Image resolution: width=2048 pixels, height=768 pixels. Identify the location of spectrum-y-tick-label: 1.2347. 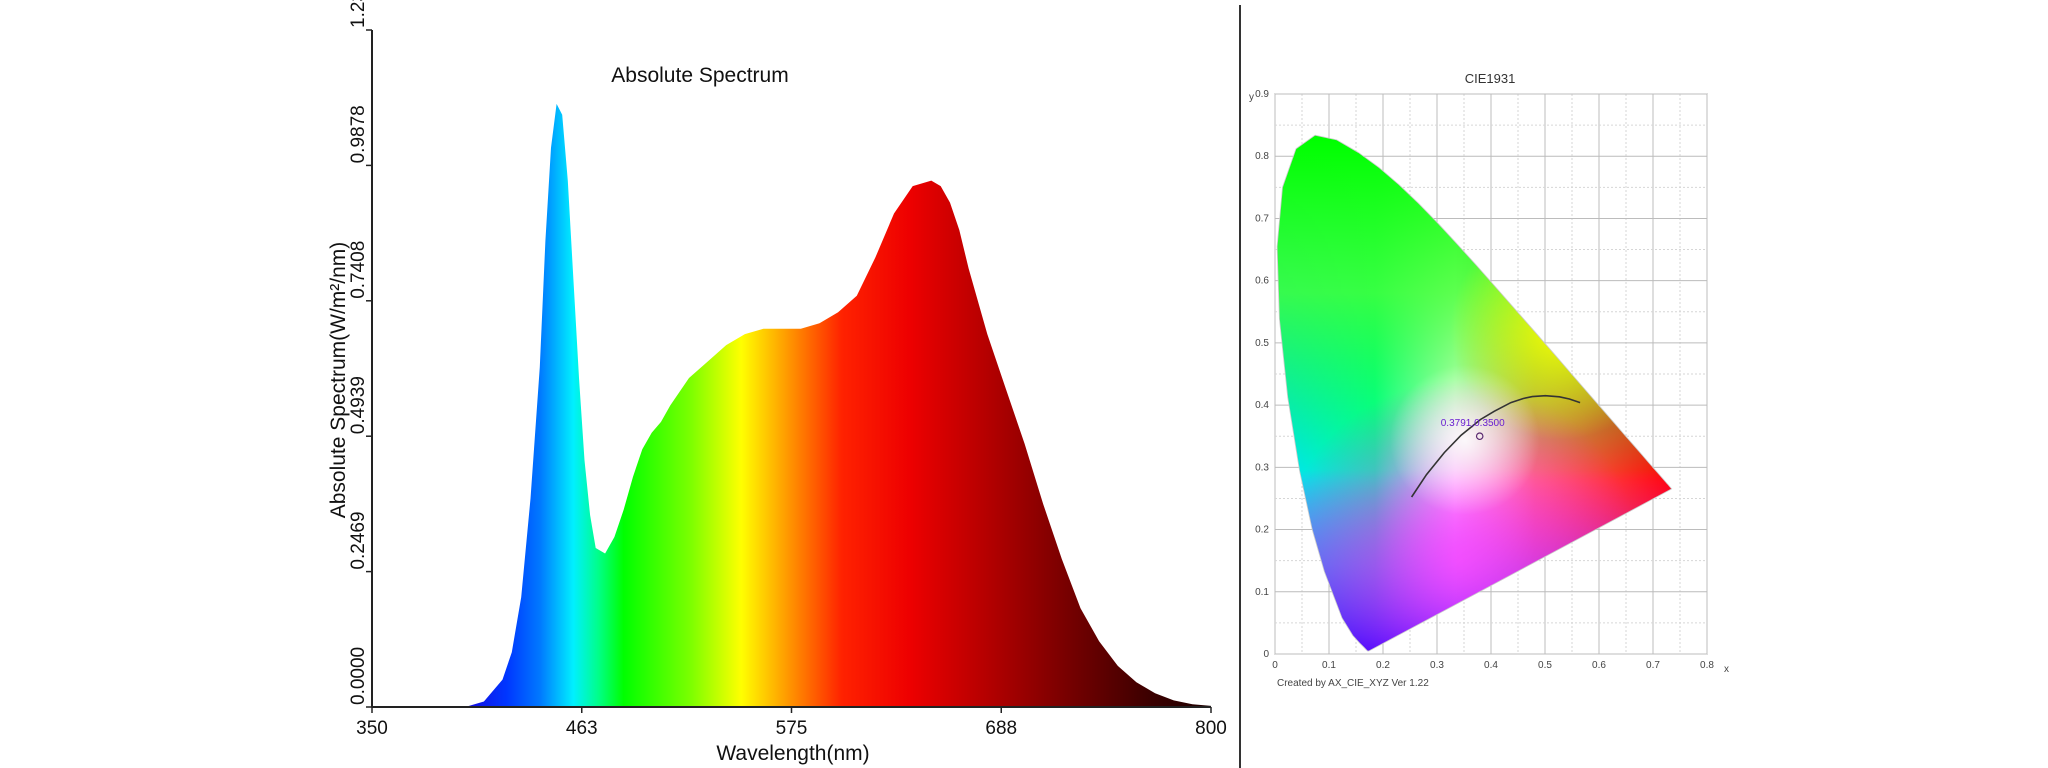
(358, 14).